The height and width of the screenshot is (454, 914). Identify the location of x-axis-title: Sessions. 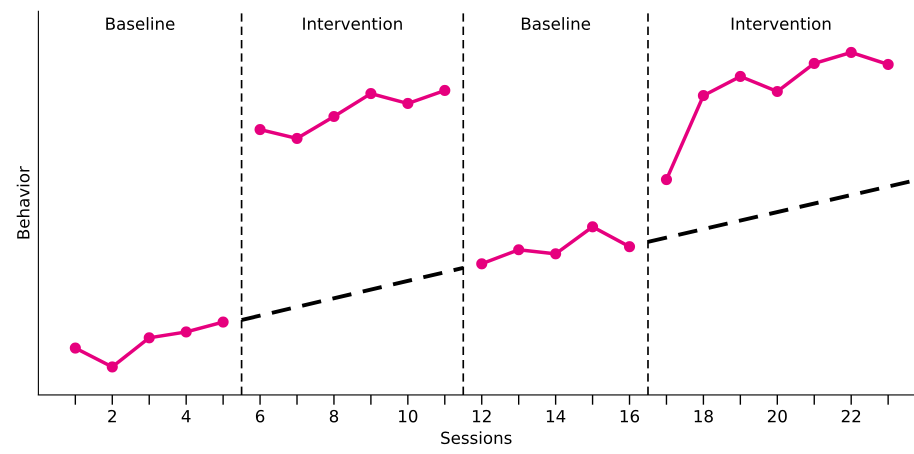
(476, 437).